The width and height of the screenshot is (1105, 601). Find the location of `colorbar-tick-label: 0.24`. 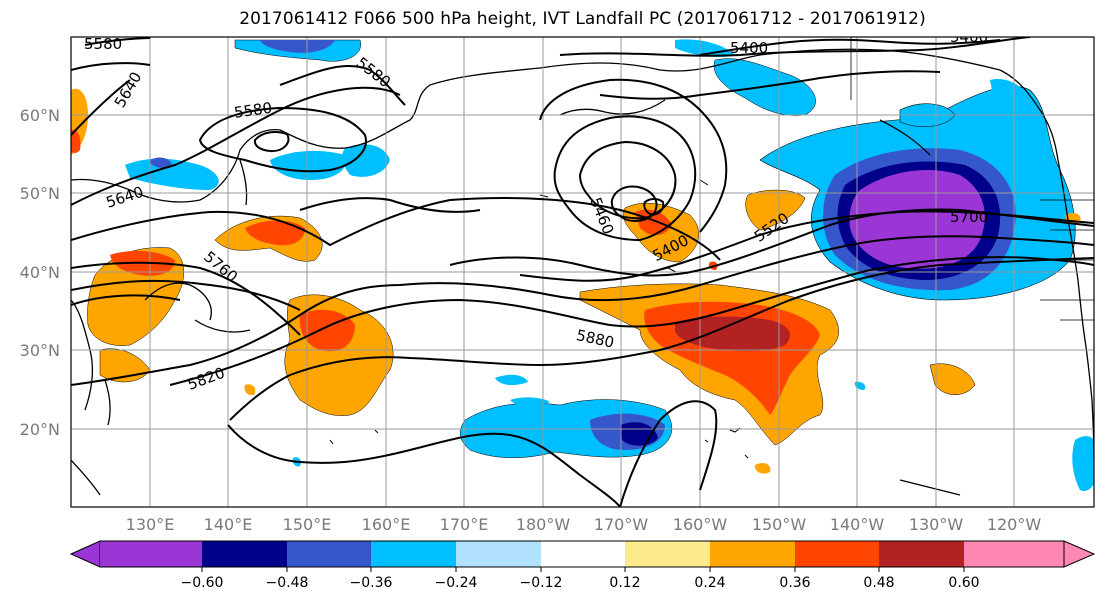

colorbar-tick-label: 0.24 is located at coordinates (710, 583).